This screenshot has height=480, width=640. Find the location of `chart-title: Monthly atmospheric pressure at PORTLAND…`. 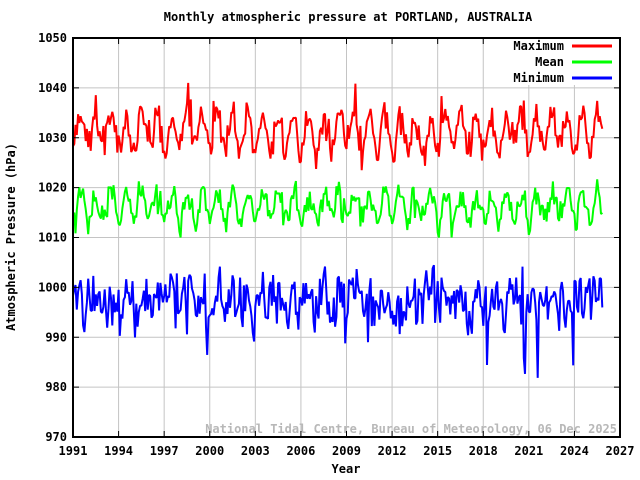

chart-title: Monthly atmospheric pressure at PORTLAND… is located at coordinates (348, 17).